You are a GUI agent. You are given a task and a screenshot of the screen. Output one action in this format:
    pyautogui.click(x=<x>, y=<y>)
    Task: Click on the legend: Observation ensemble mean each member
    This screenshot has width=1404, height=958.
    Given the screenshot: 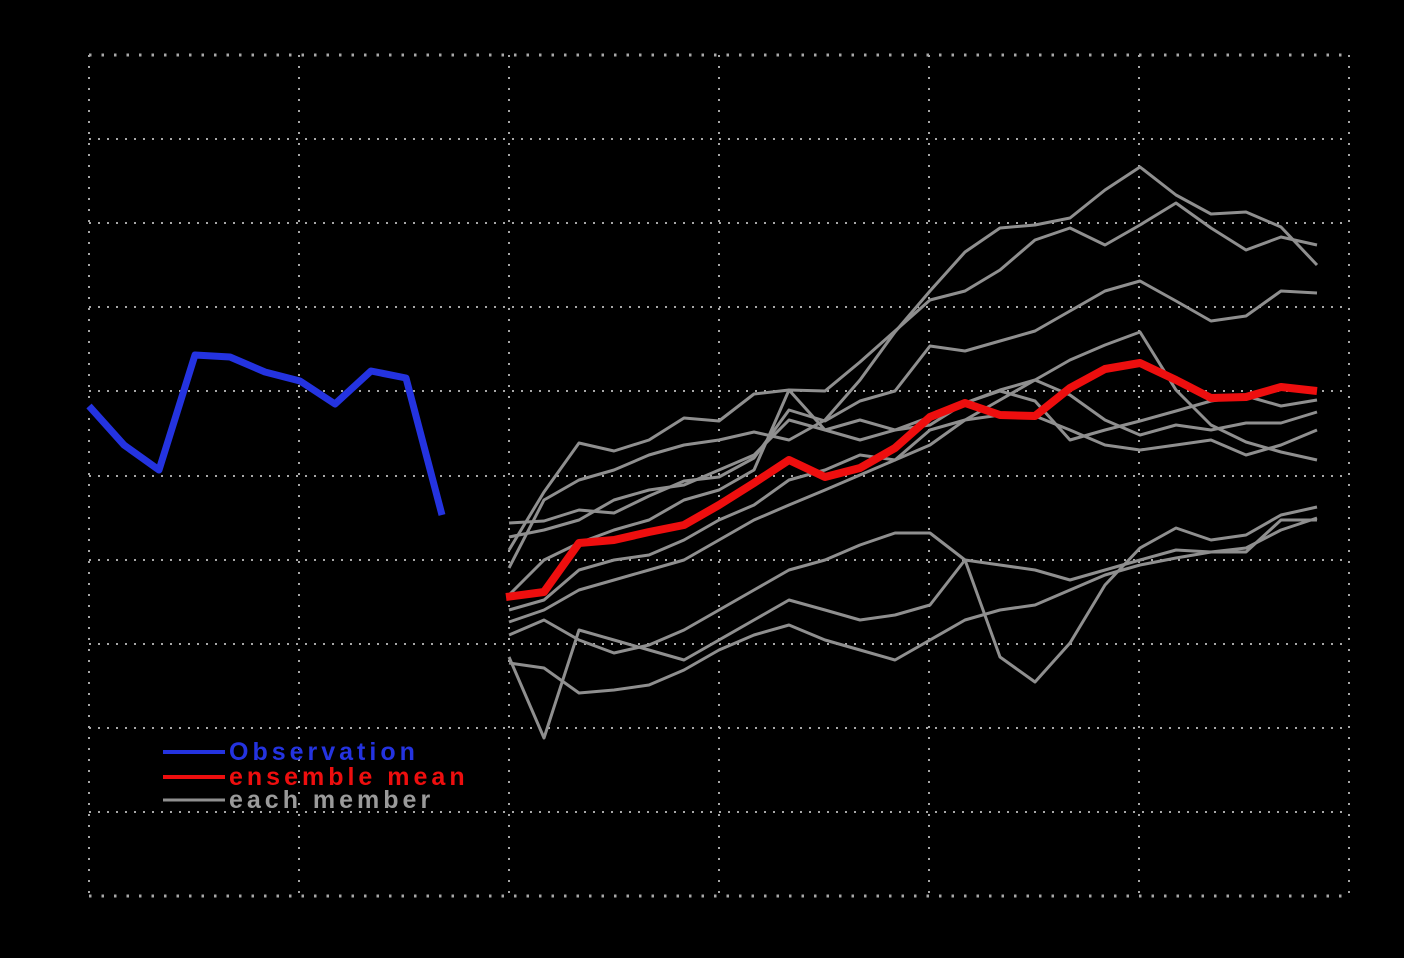 What is the action you would take?
    pyautogui.click(x=316, y=776)
    